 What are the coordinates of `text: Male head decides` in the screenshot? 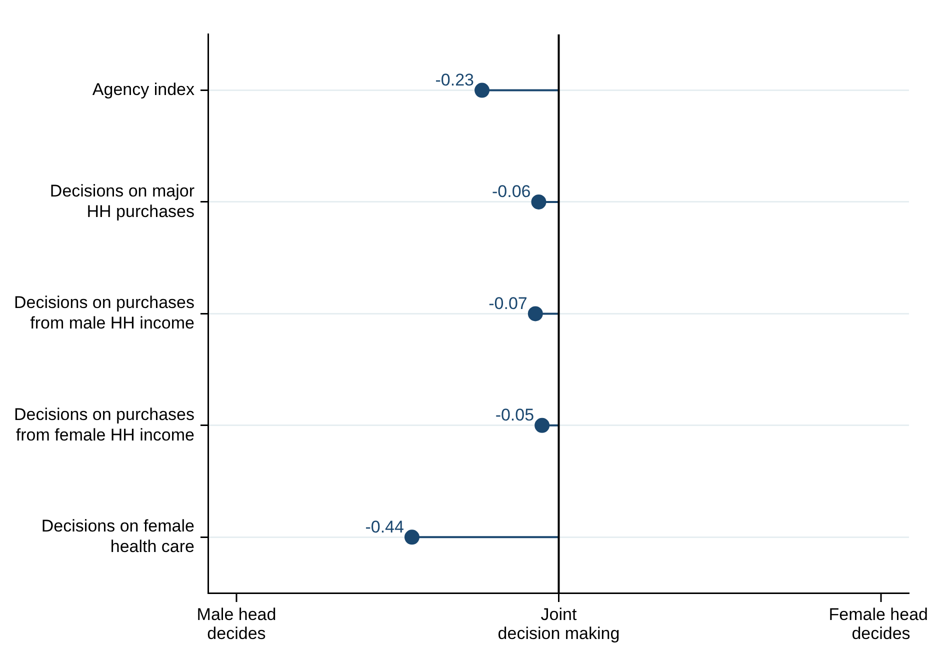 It's located at (236, 624).